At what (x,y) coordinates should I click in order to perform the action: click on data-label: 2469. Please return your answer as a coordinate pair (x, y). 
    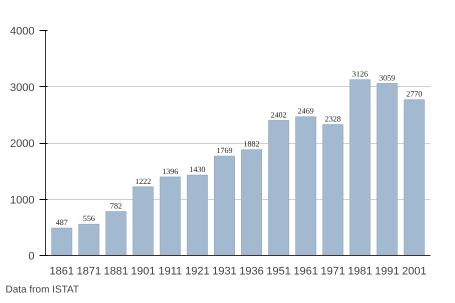
    Looking at the image, I should click on (306, 111).